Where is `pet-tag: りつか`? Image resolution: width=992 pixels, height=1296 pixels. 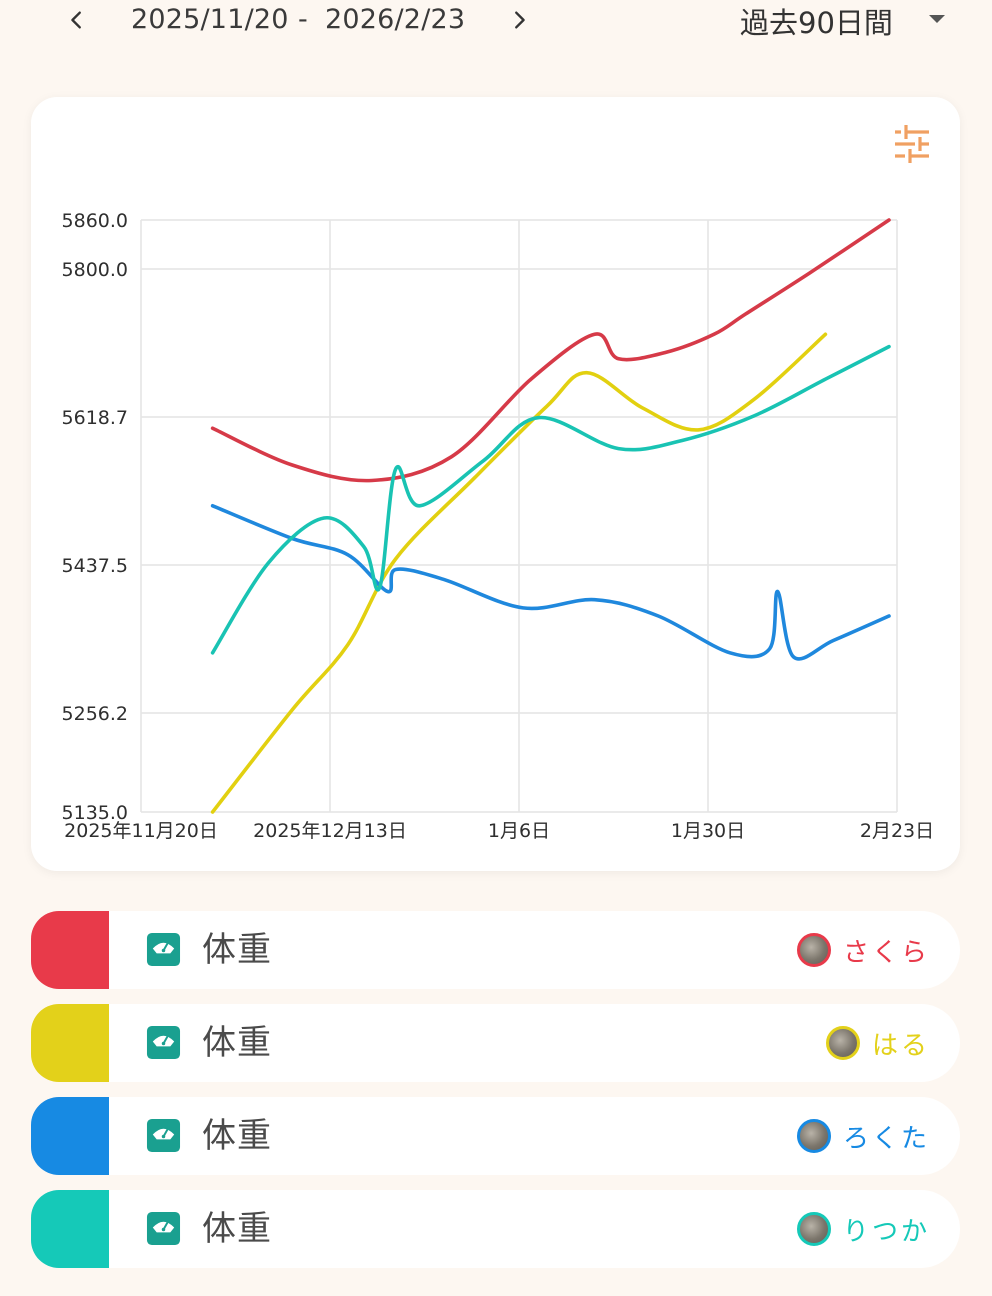
pet-tag: りつか is located at coordinates (863, 1229).